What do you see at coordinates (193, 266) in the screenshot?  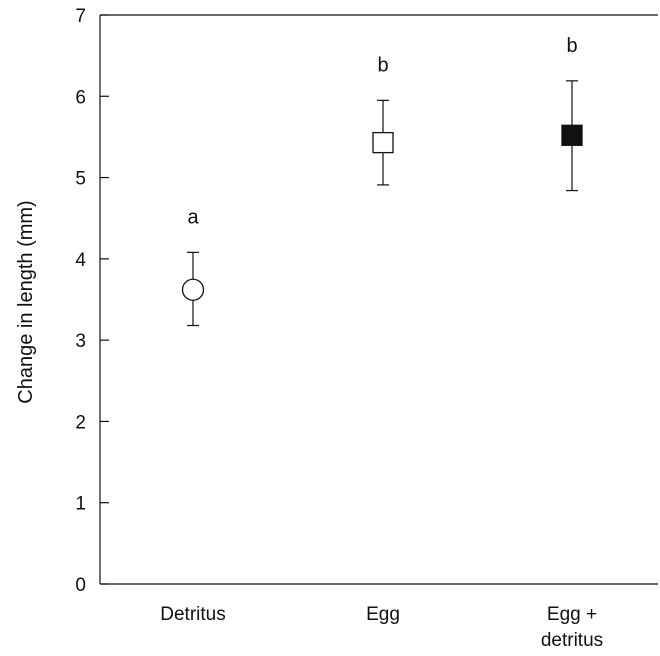 I see `data-point-group: a` at bounding box center [193, 266].